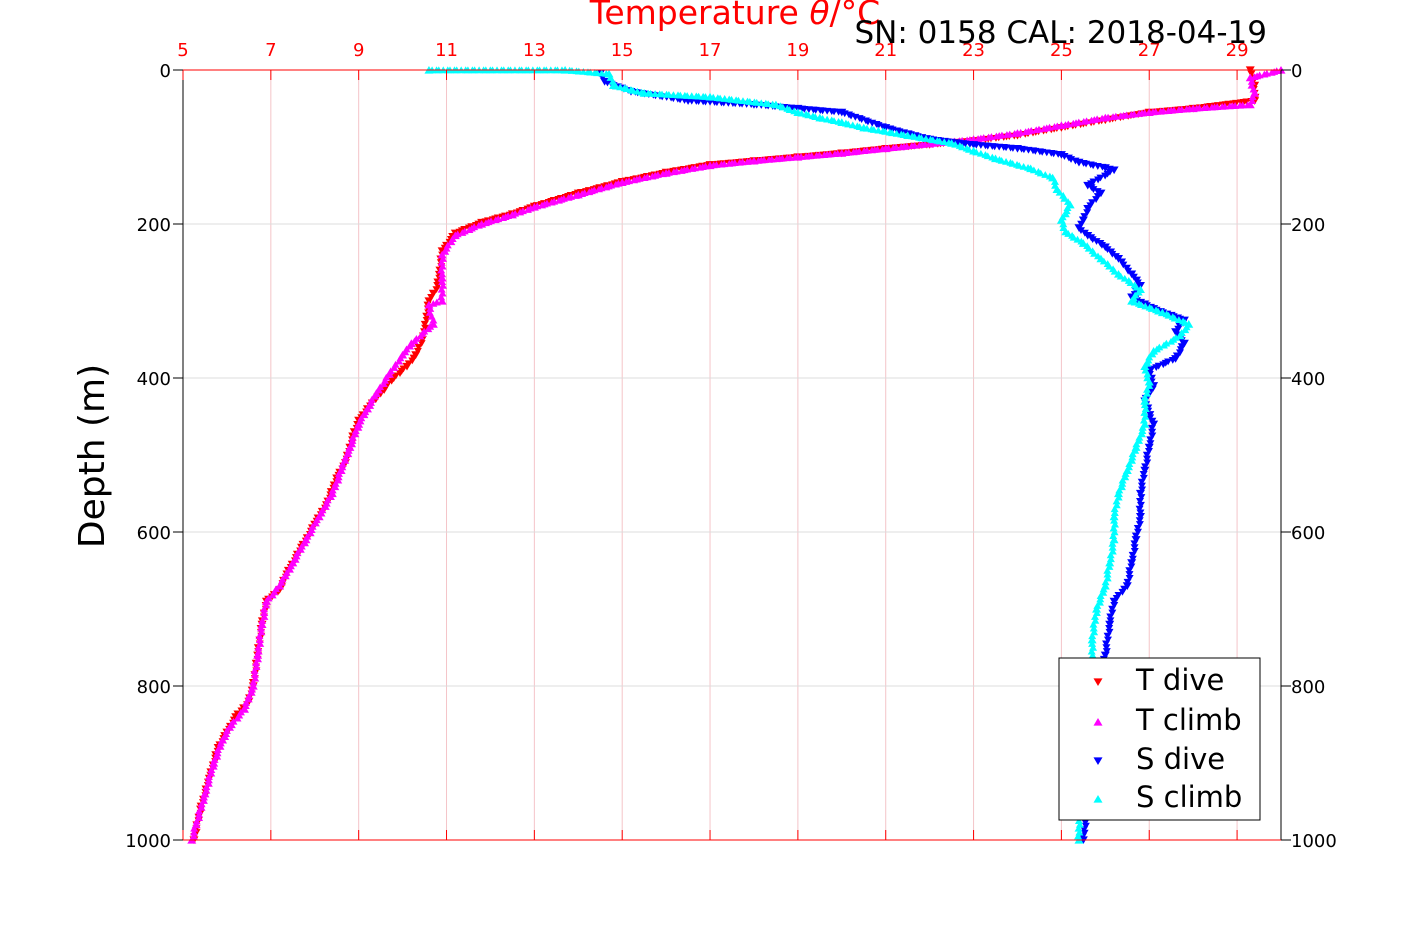 This screenshot has width=1417, height=945. Describe the element at coordinates (1237, 50) in the screenshot. I see `x-tick-label: 29` at that location.